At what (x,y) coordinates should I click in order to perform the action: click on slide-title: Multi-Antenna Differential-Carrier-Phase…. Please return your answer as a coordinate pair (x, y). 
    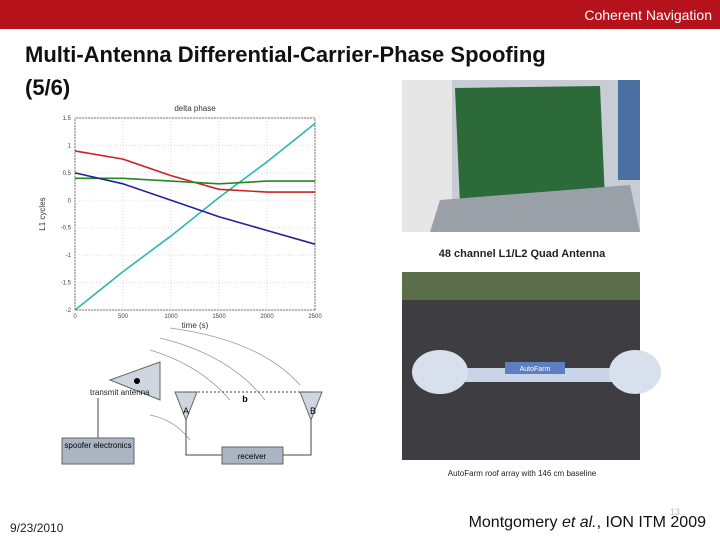
    Looking at the image, I should click on (285, 71).